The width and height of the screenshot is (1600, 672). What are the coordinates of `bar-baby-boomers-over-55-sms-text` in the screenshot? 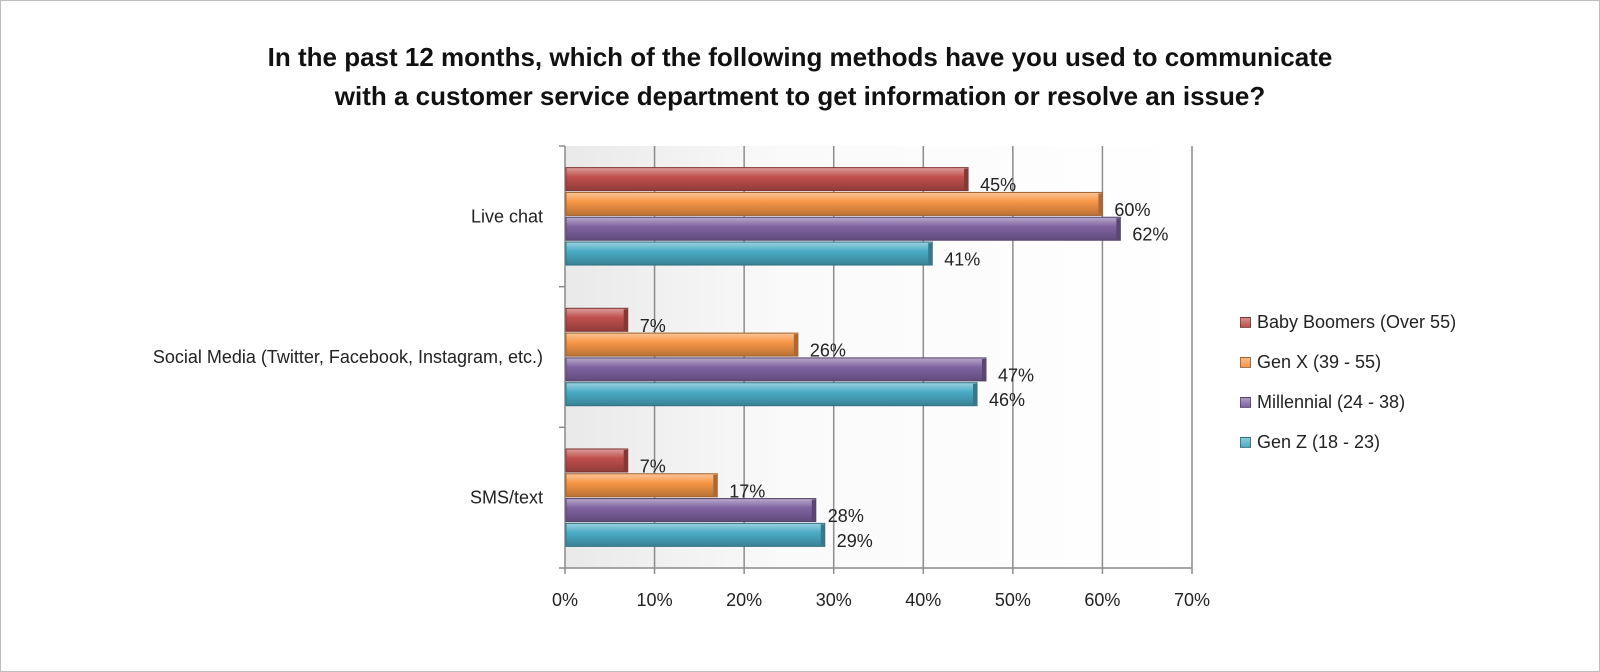 It's located at (597, 460).